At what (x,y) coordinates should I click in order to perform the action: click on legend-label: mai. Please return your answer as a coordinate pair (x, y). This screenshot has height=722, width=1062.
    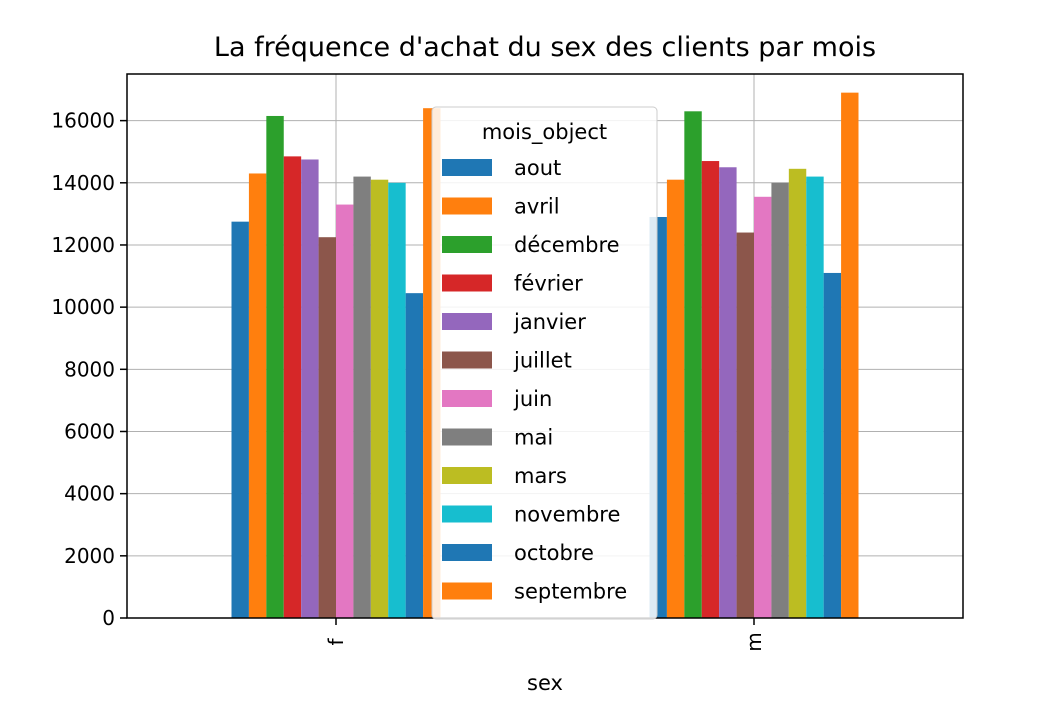
    Looking at the image, I should click on (533, 438).